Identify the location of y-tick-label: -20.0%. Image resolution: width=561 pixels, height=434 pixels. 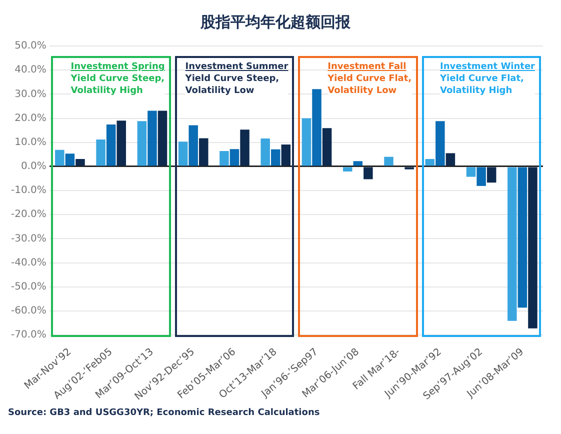
(28, 214).